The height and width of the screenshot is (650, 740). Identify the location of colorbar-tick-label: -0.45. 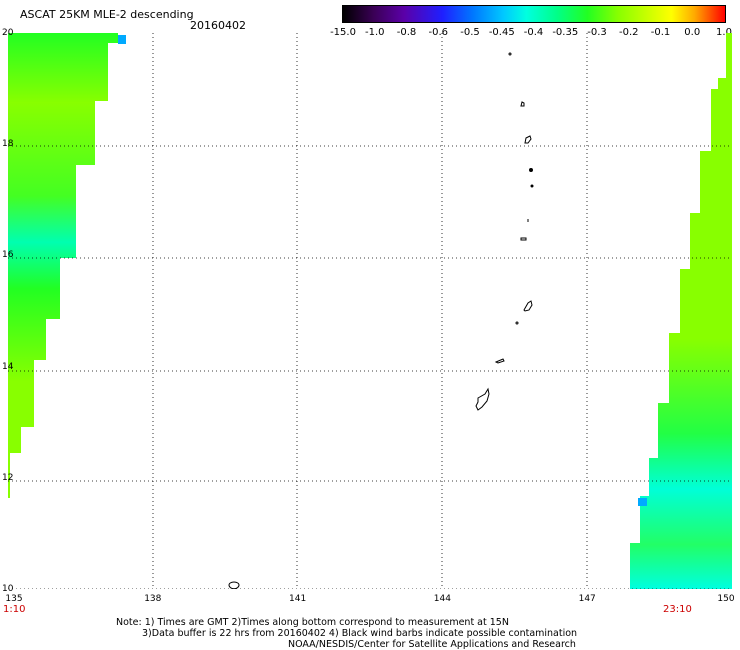
(501, 32).